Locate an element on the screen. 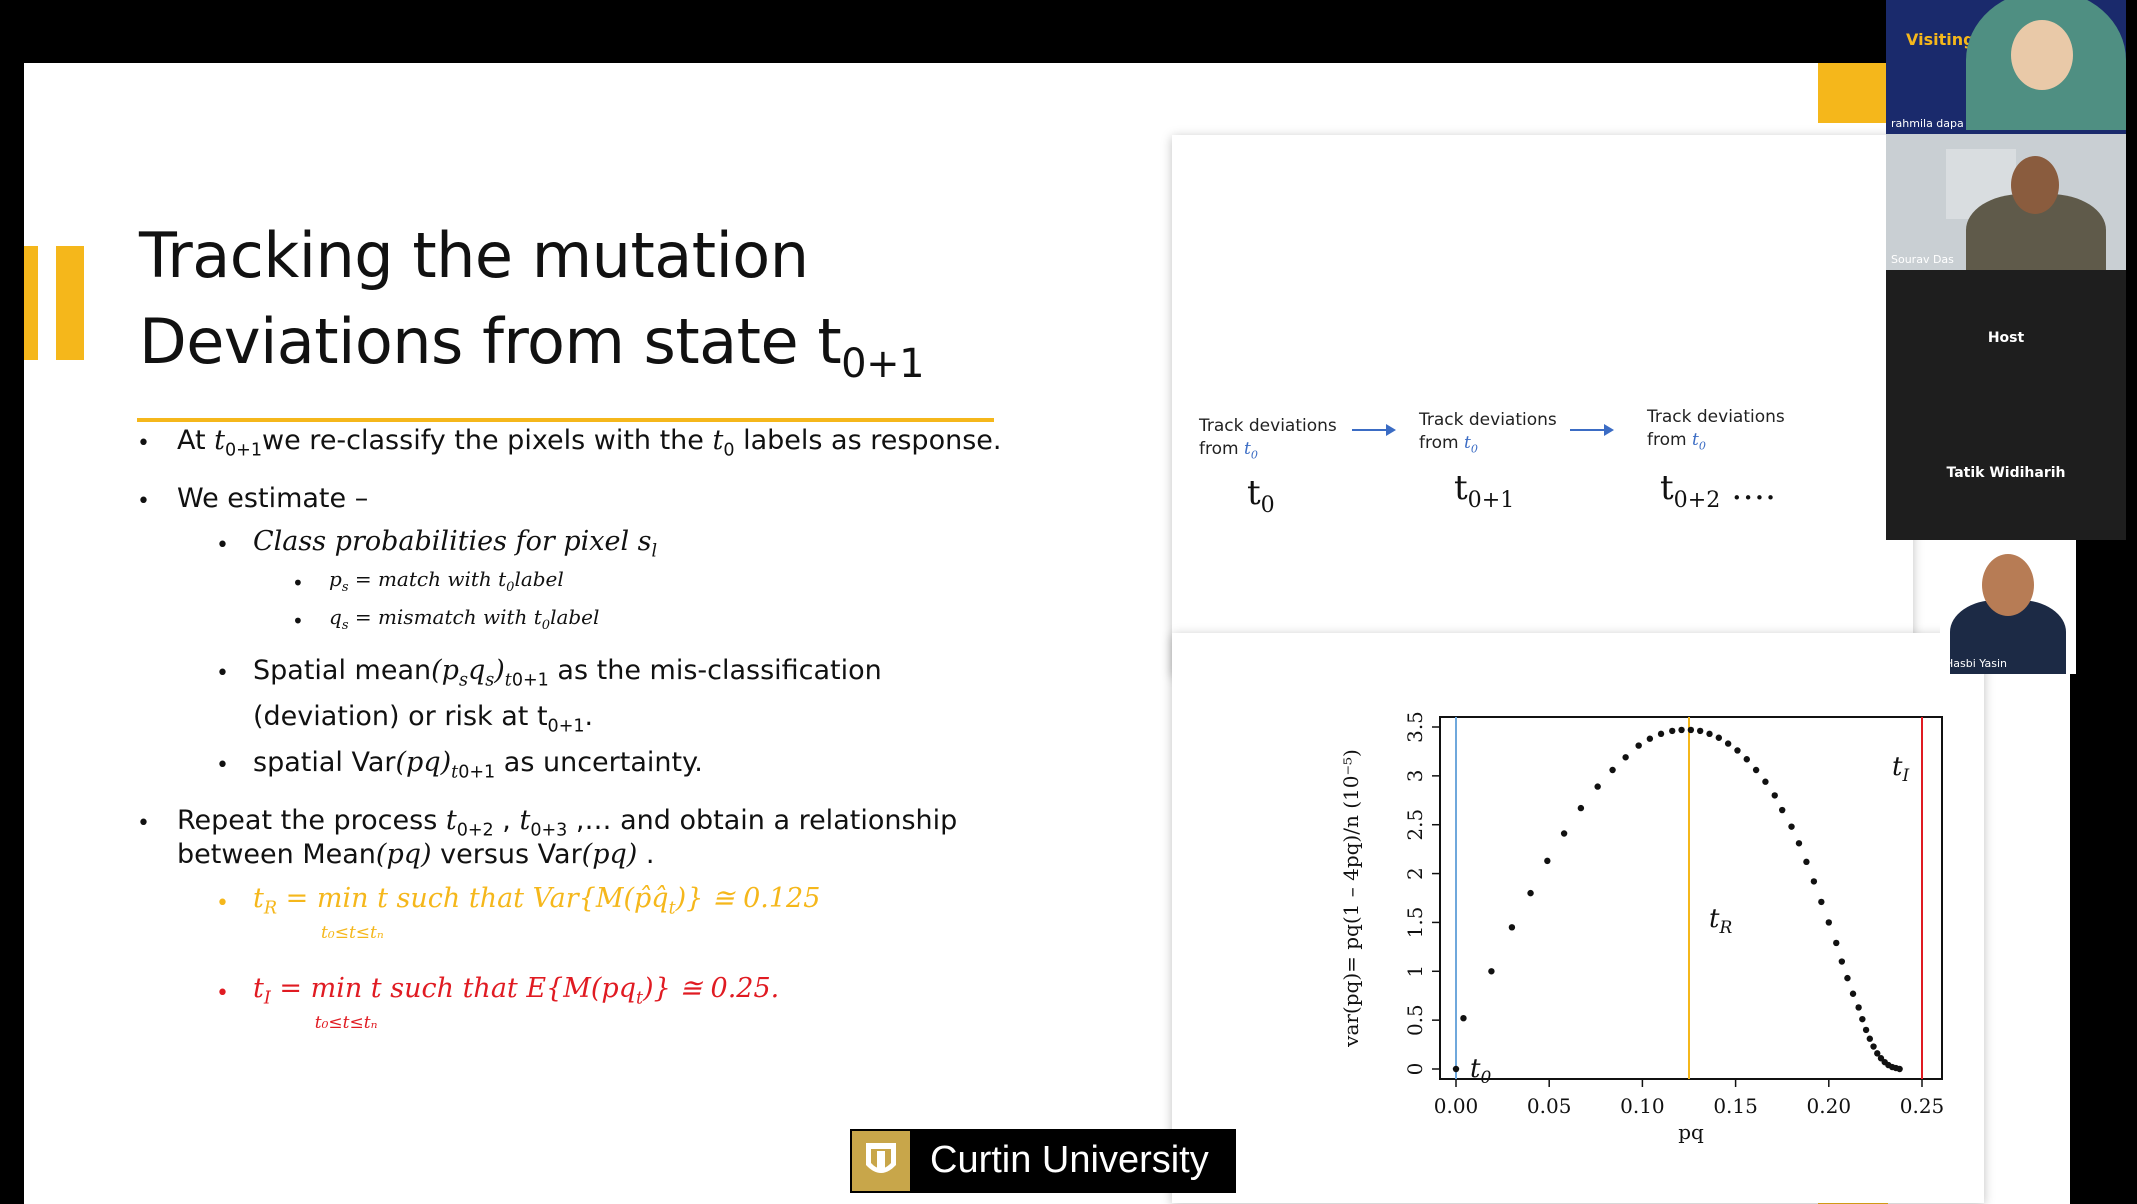  eq2-rhs-sub: t is located at coordinates (639, 998).